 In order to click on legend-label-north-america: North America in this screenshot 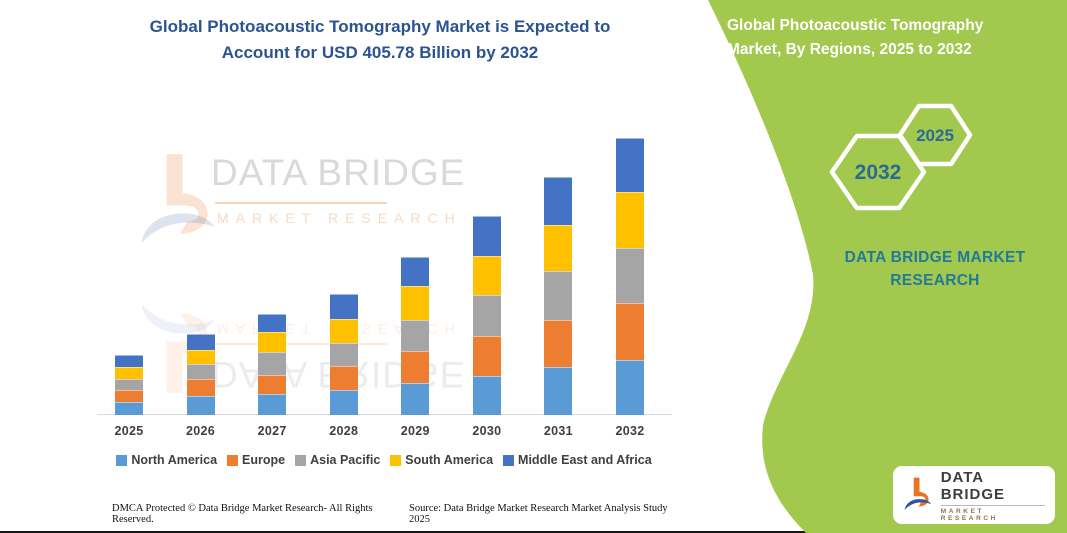, I will do `click(174, 460)`.